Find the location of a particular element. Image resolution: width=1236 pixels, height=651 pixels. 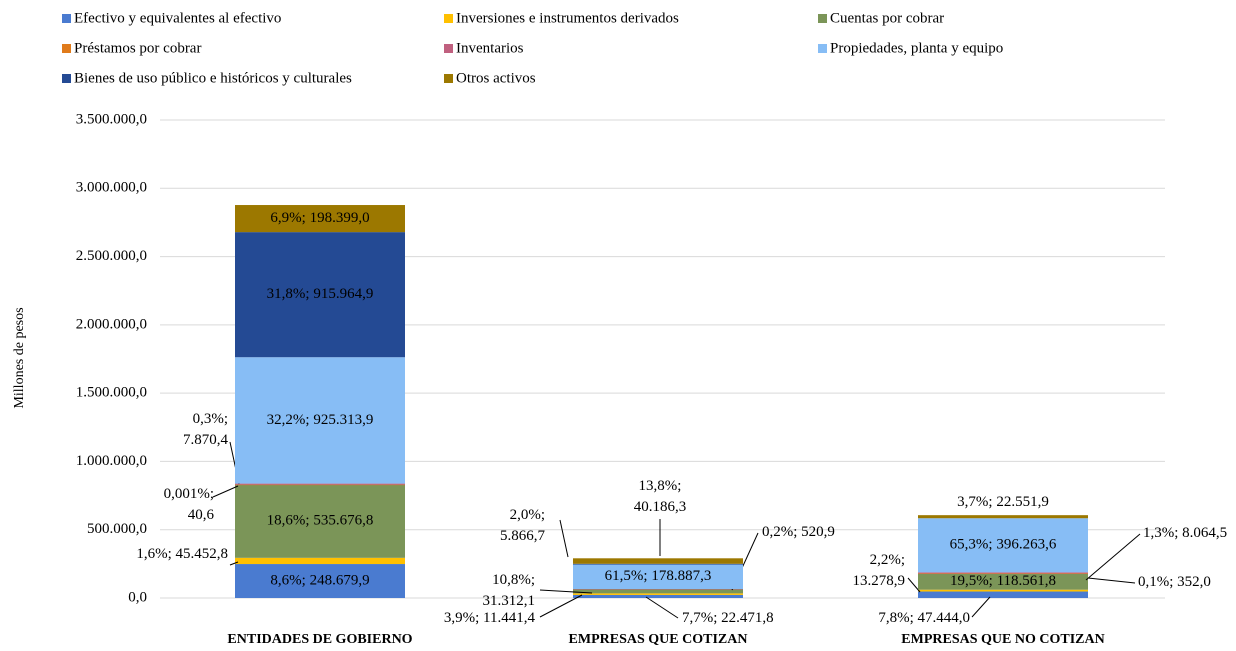

y-axis-label: Millones de pesos is located at coordinates (19, 357).